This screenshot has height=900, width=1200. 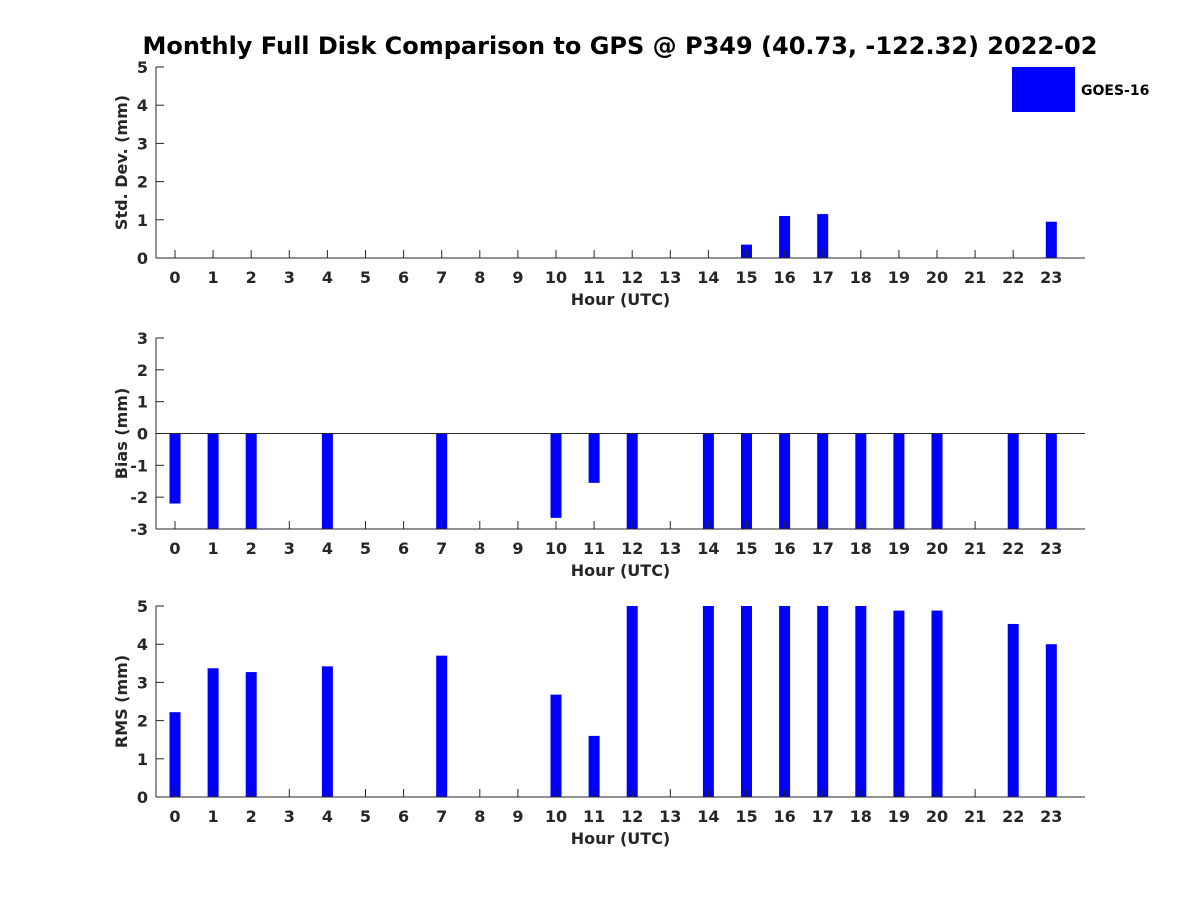 I want to click on legend-label: GOES-16, so click(x=1115, y=91).